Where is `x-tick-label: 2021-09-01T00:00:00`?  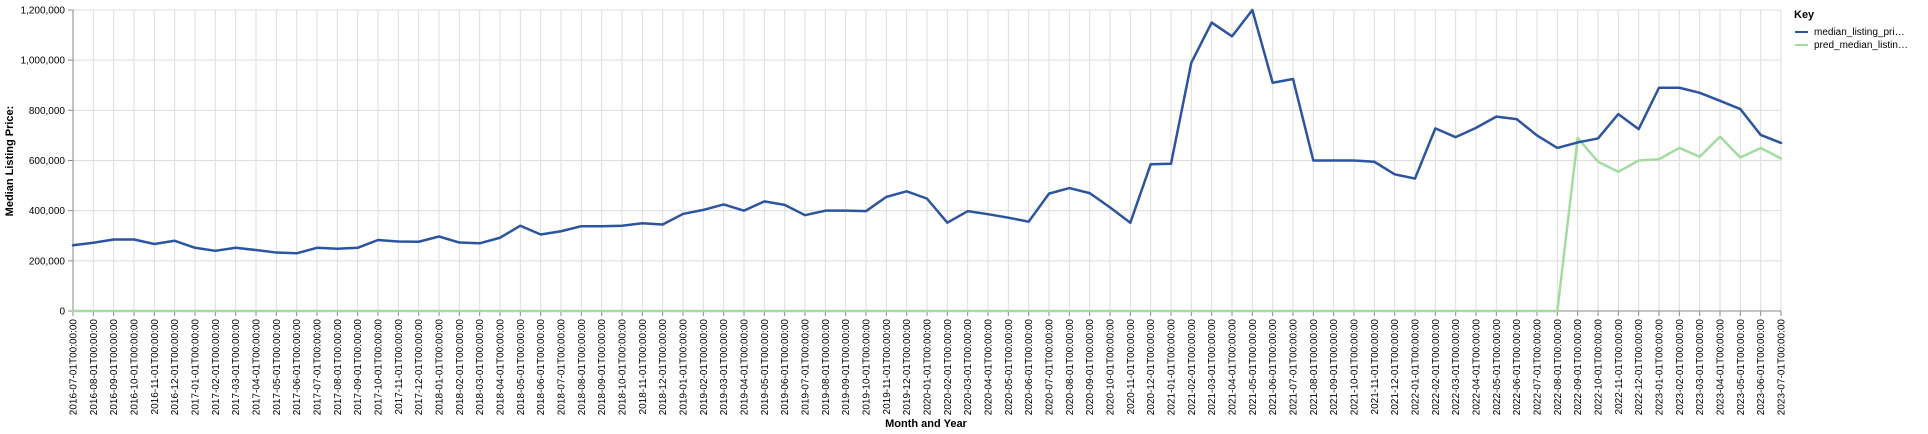 x-tick-label: 2021-09-01T00:00:00 is located at coordinates (1334, 367).